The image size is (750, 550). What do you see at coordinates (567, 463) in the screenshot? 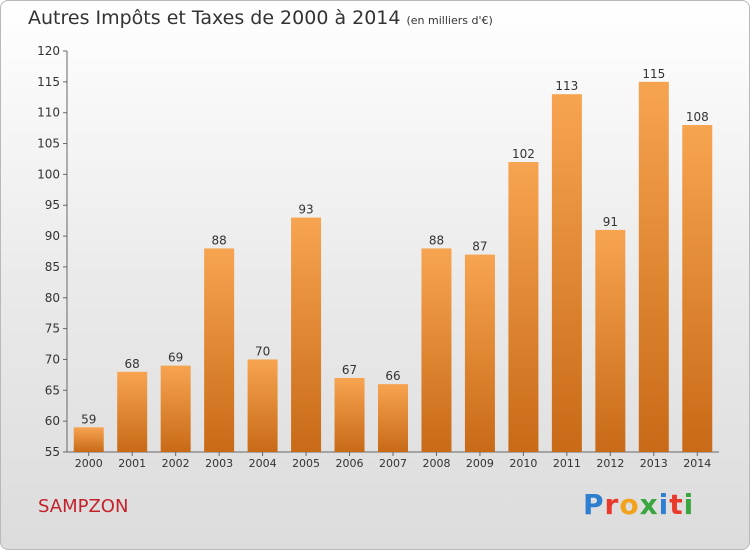
I see `x-tick-label: 2011` at bounding box center [567, 463].